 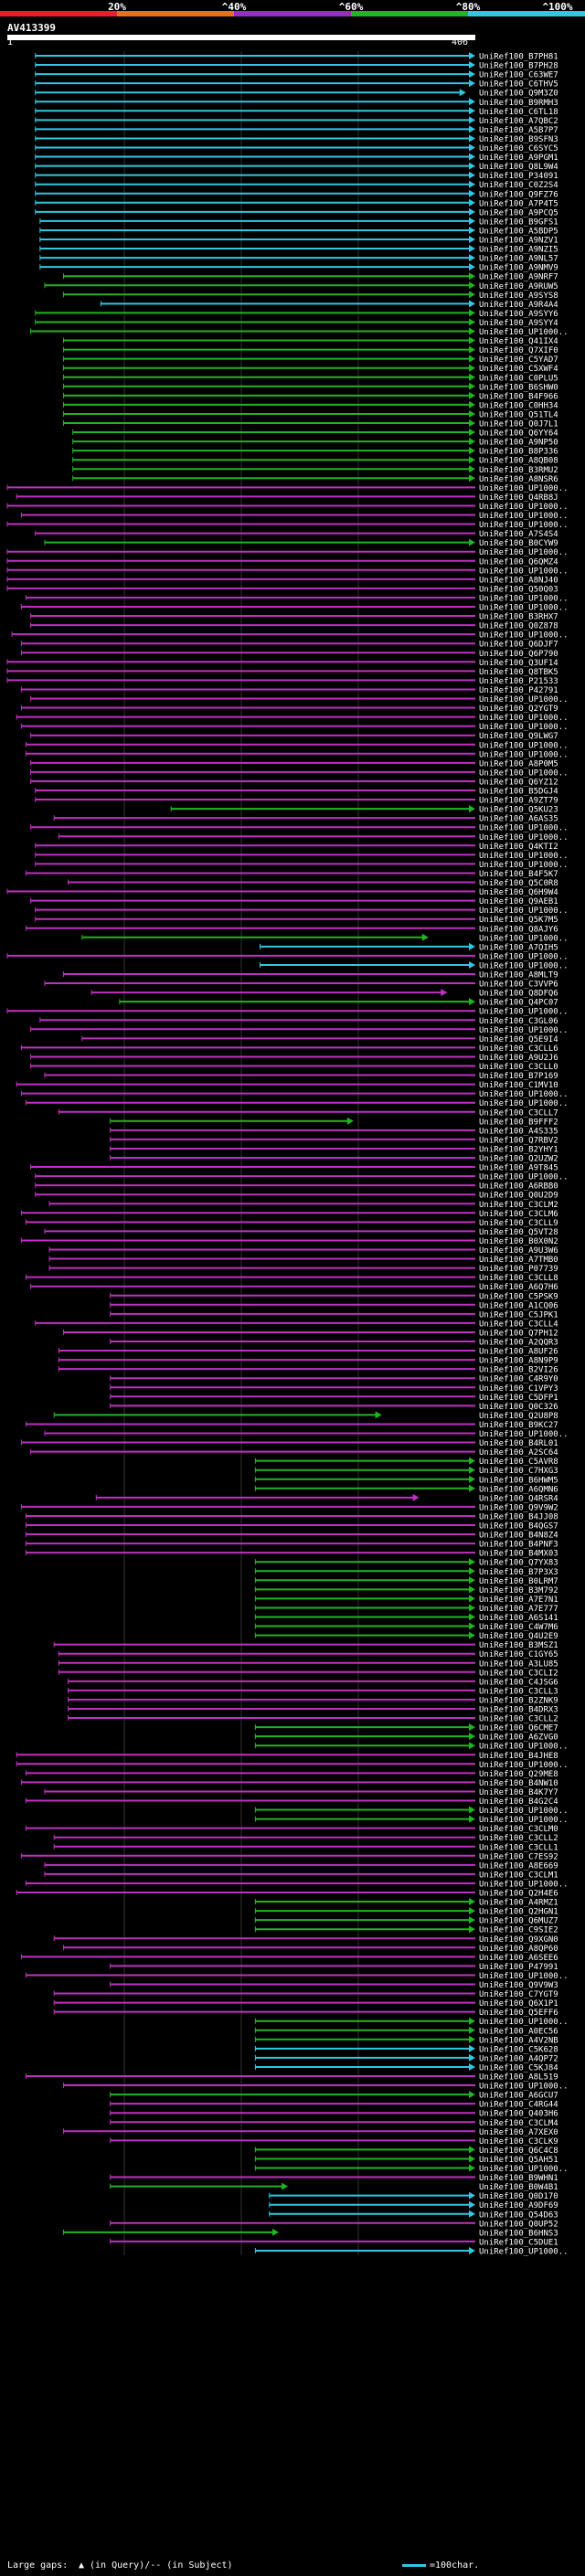 What do you see at coordinates (518, 1149) in the screenshot?
I see `hit-label: UniRef100_B2YHY1` at bounding box center [518, 1149].